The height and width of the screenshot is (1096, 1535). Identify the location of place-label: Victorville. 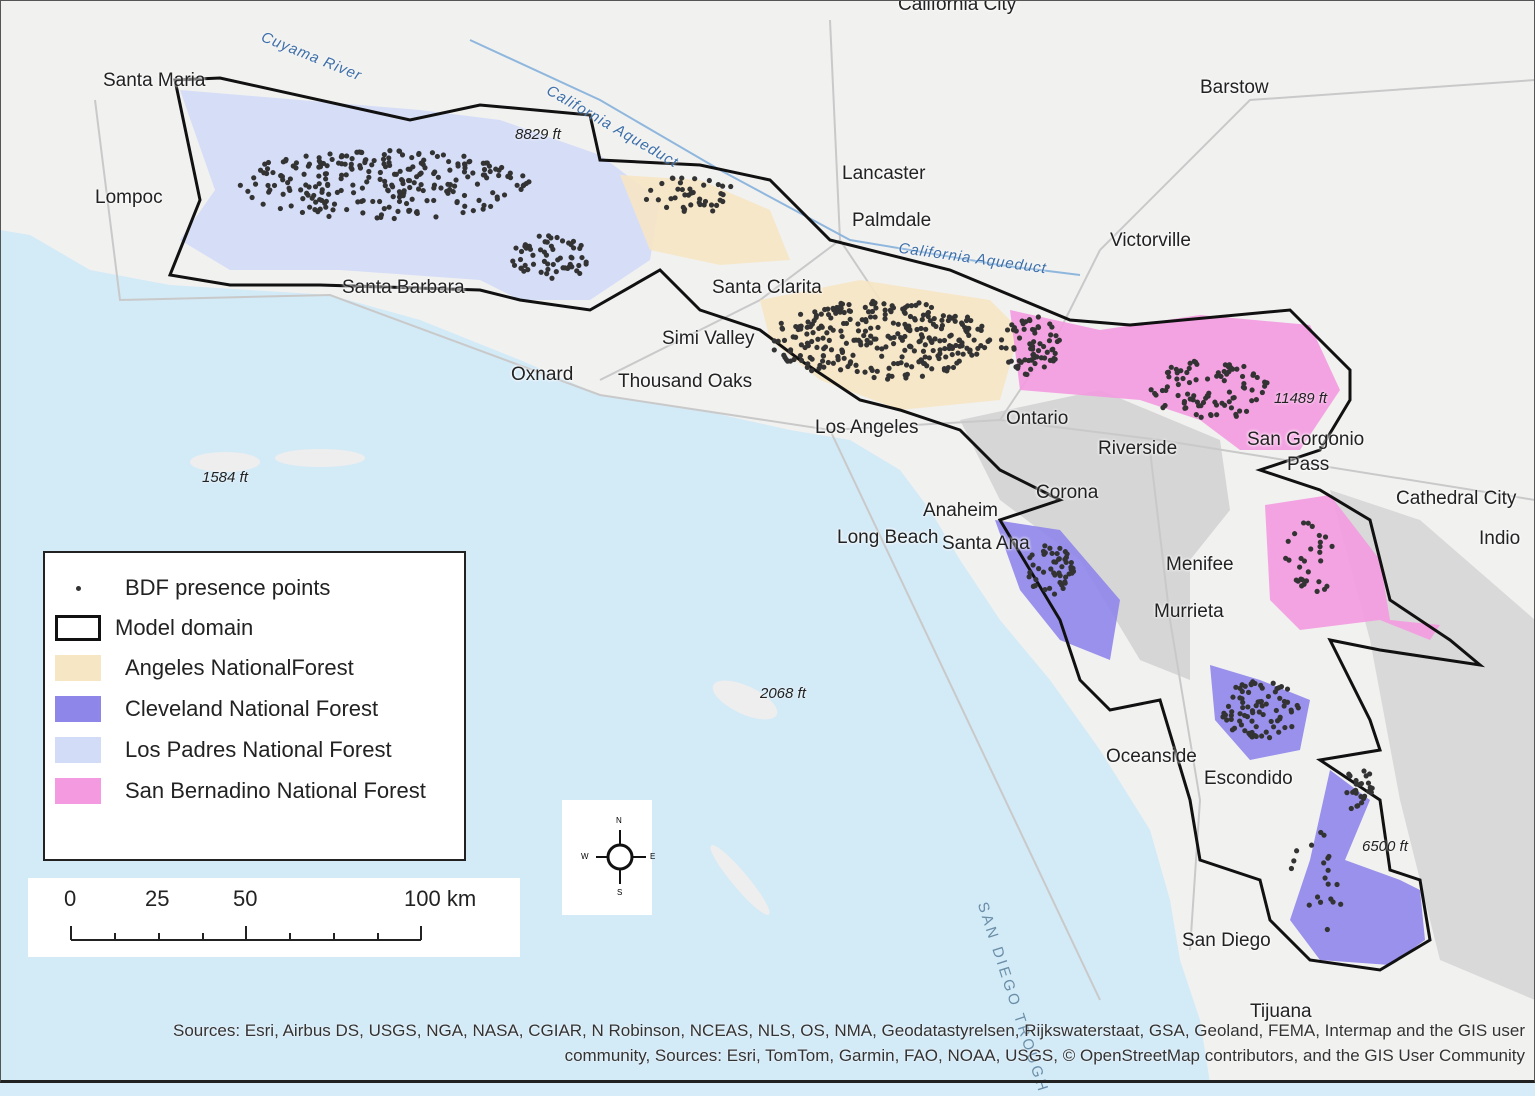
(1150, 240).